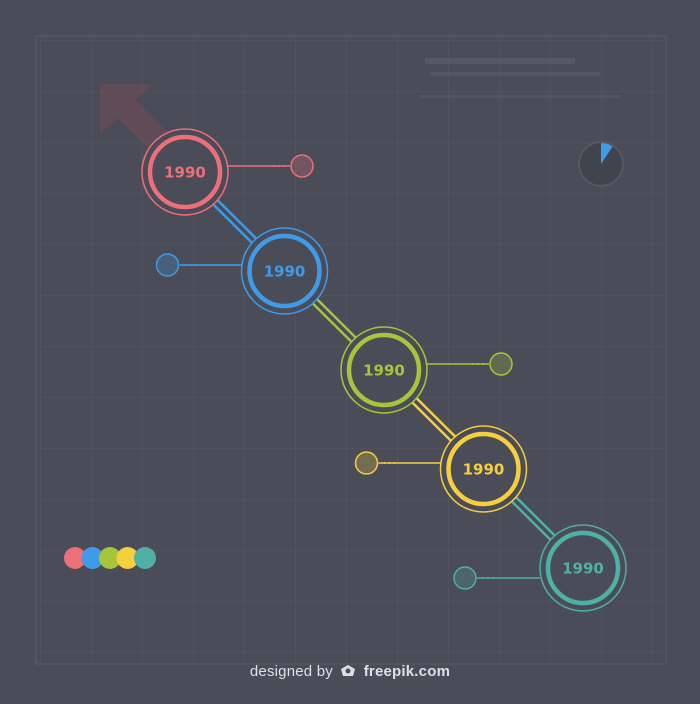 The width and height of the screenshot is (700, 704). I want to click on arrow-up-left-icon, so click(134, 117).